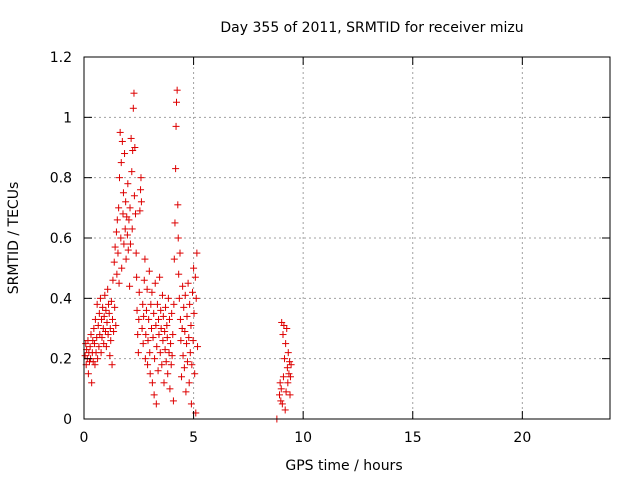 The image size is (640, 480). I want to click on y-tick-label: 1, so click(67, 118).